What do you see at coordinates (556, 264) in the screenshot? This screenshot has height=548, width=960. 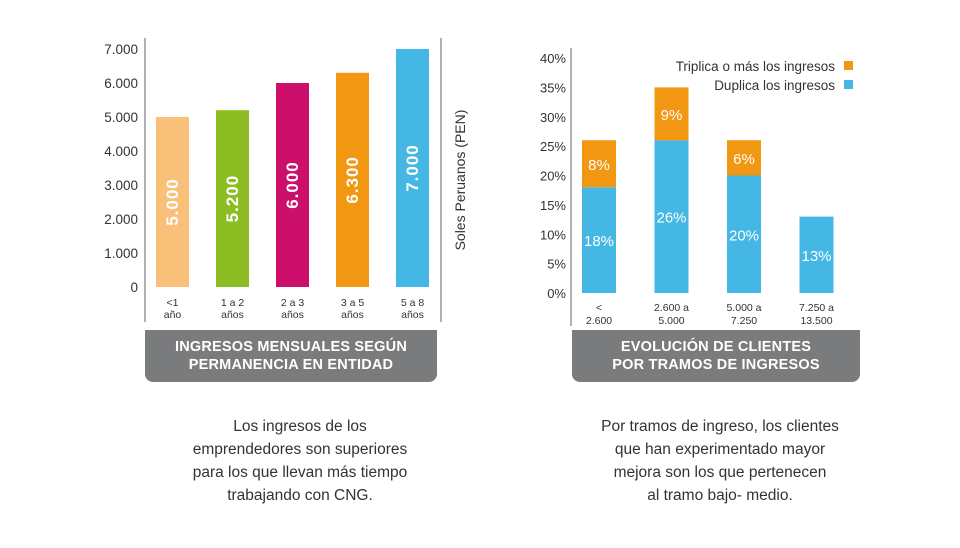 I see `right-y-tick-label: 5%` at bounding box center [556, 264].